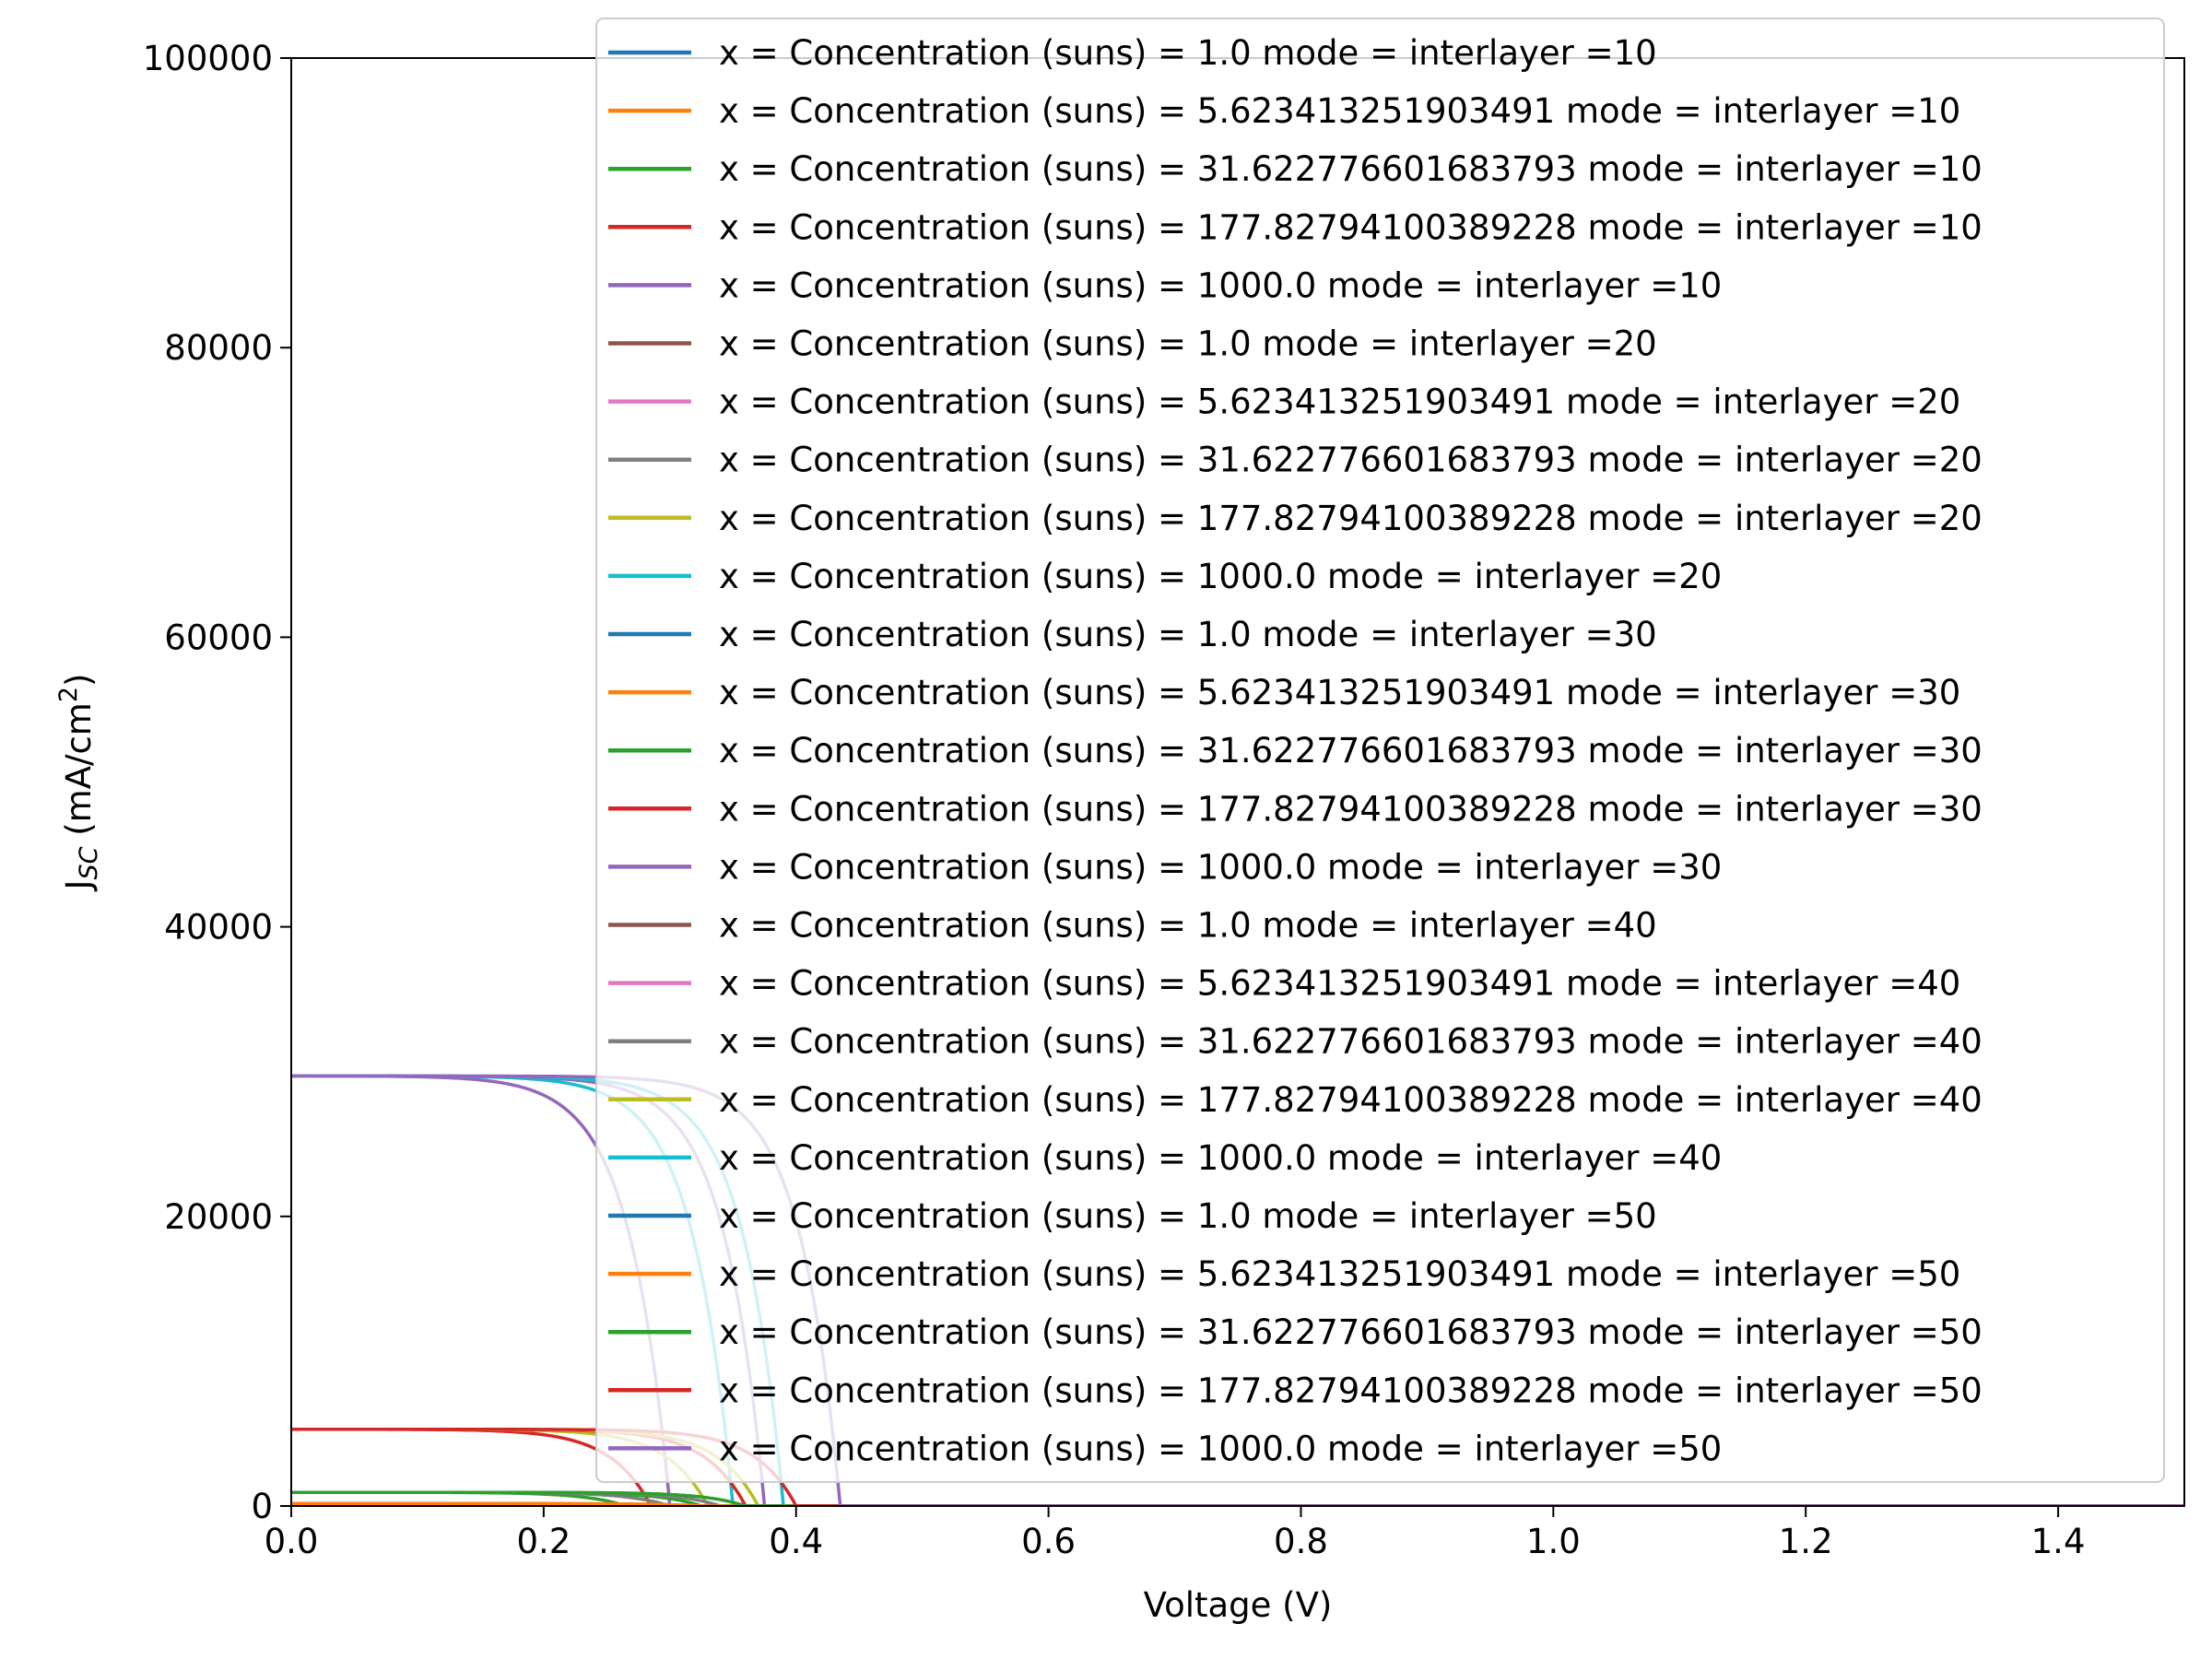  Describe the element at coordinates (262, 1506) in the screenshot. I see `y-tick-label: 0` at that location.